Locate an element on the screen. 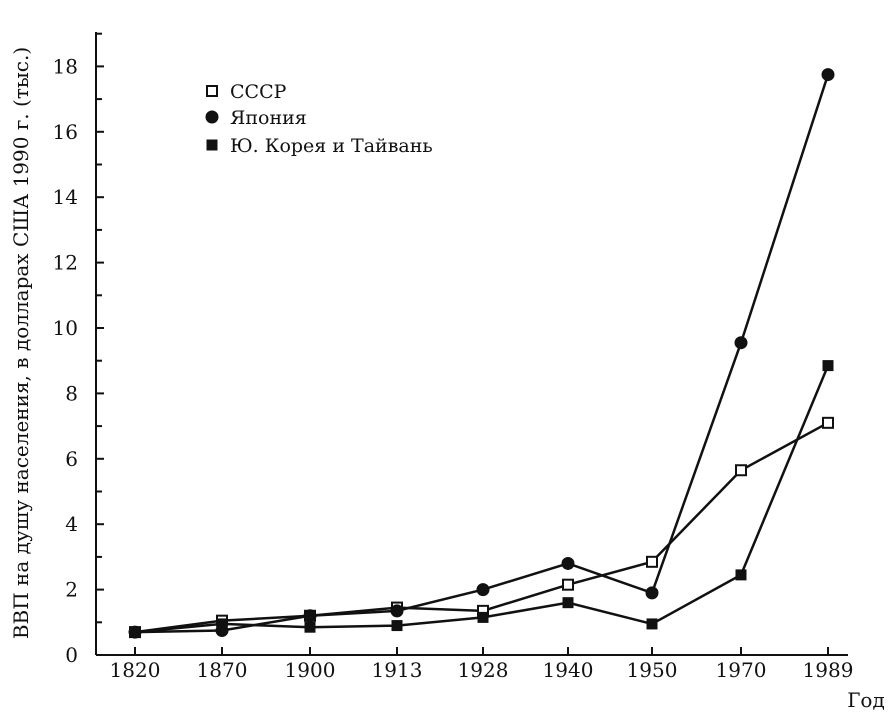  x-tick-label: 1870 is located at coordinates (222, 670).